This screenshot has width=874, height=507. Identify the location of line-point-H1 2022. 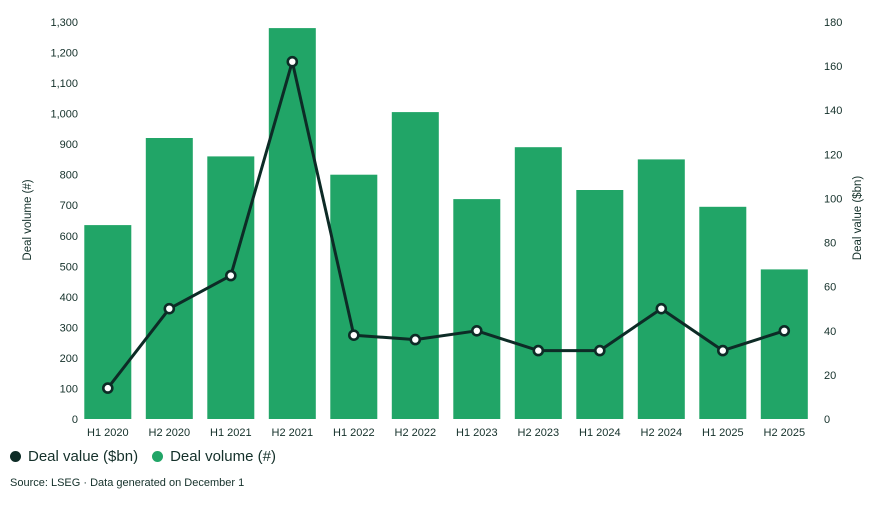
(353, 335).